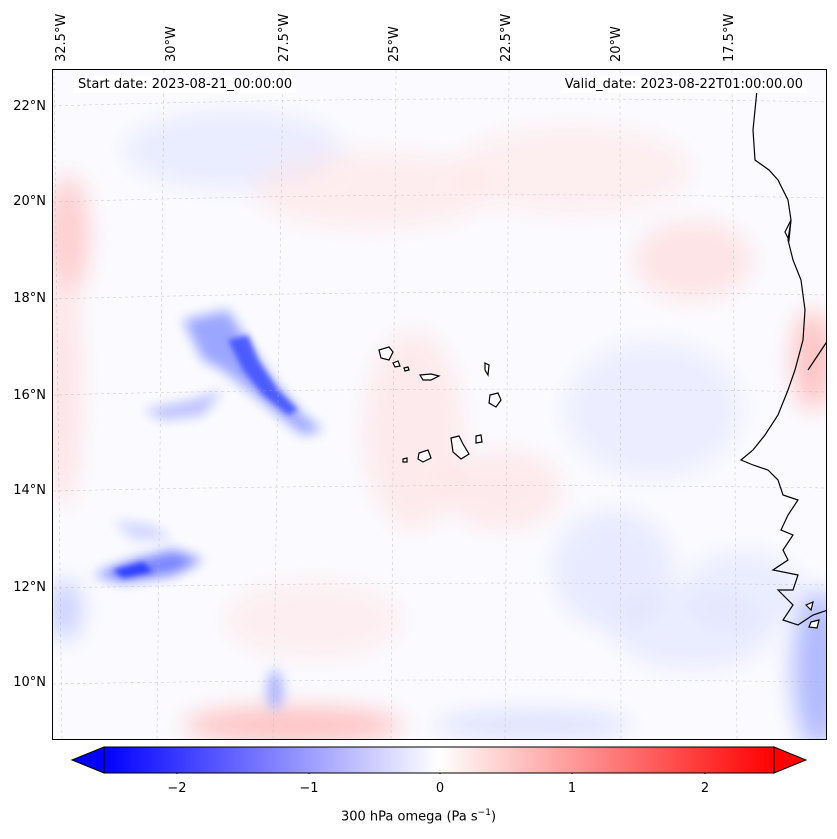 Image resolution: width=837 pixels, height=839 pixels. I want to click on lat-label-20n: 20°N, so click(29, 201).